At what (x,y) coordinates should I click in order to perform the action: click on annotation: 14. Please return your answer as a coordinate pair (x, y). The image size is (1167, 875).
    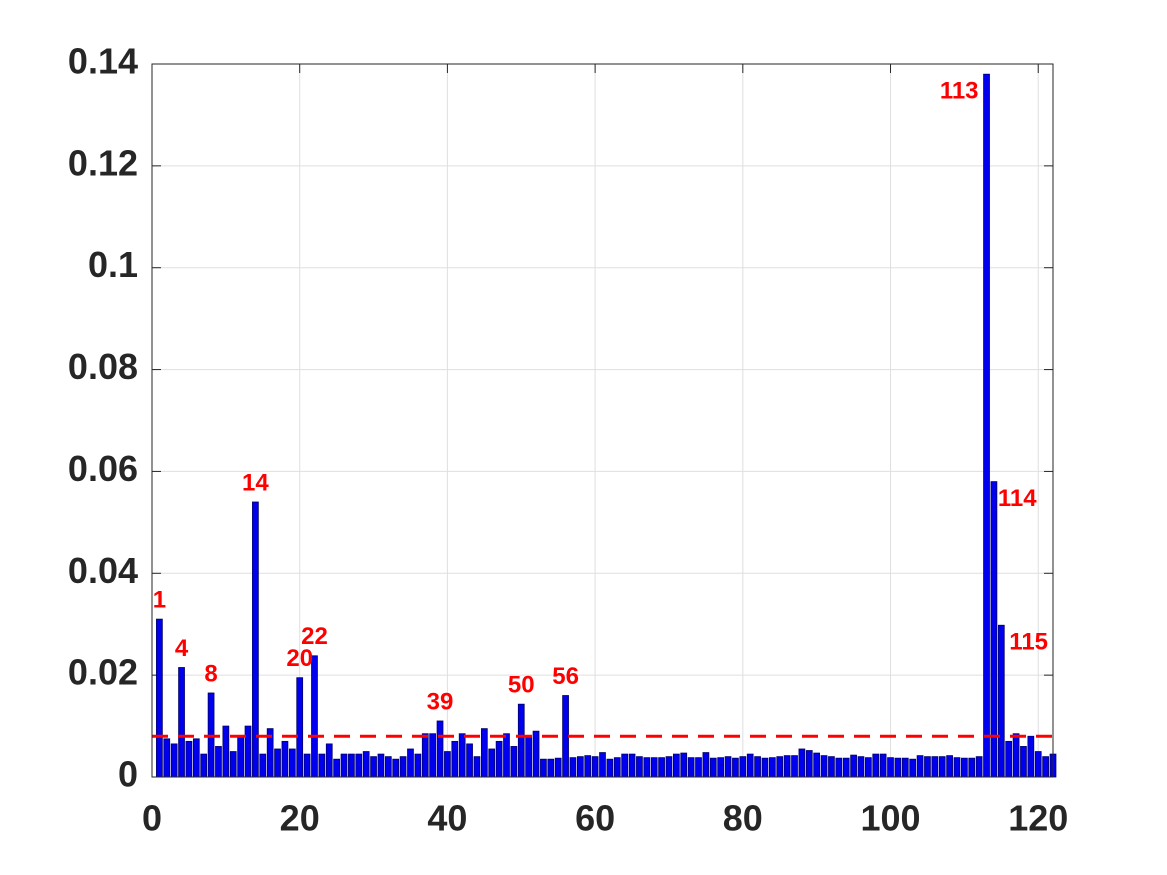
    Looking at the image, I should click on (255, 482).